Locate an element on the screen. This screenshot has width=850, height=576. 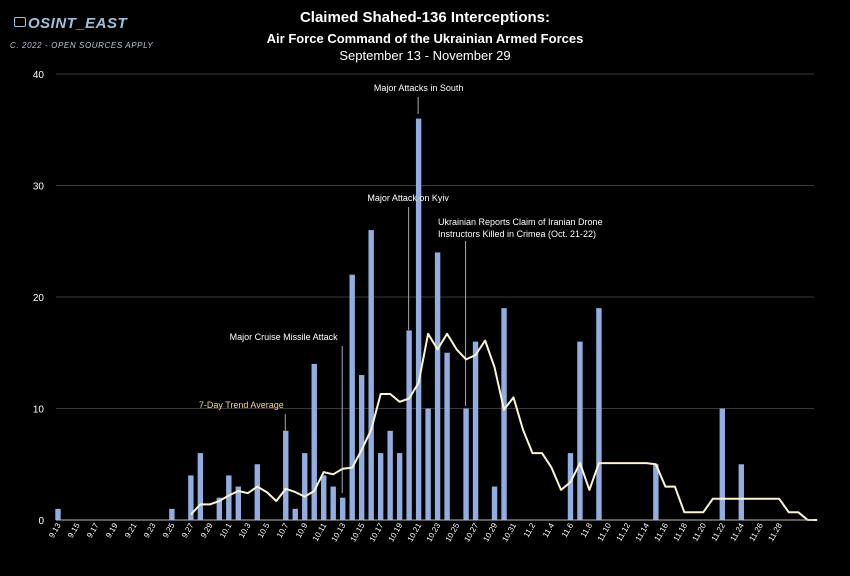
x-tick-label: 11.24 is located at coordinates (737, 532).